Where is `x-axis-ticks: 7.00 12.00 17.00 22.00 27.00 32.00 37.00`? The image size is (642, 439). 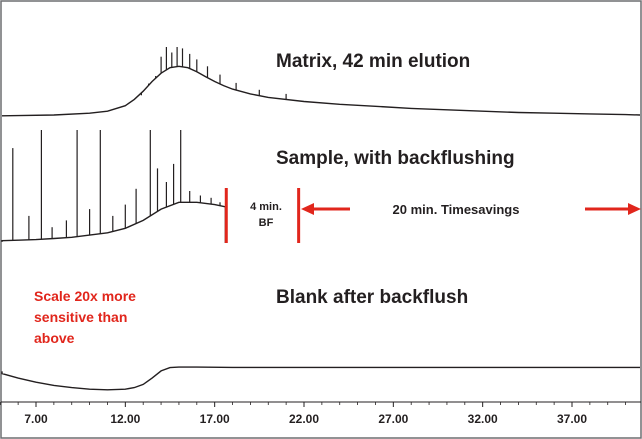
x-axis-ticks: 7.00 12.00 17.00 22.00 27.00 32.00 37.00 is located at coordinates (313, 414).